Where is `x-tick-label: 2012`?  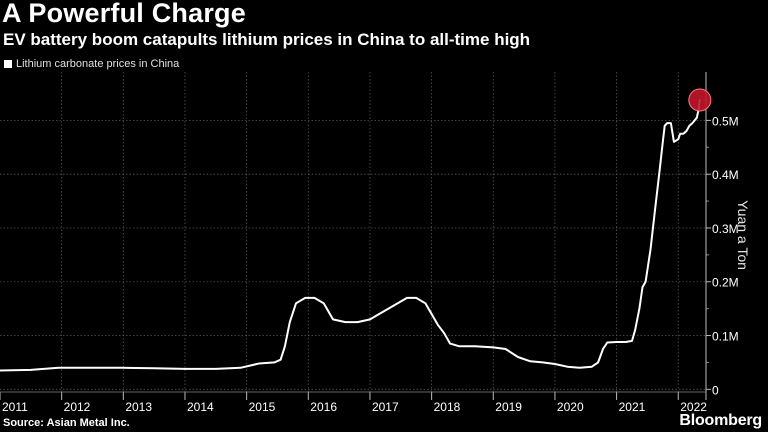
x-tick-label: 2012 is located at coordinates (77, 407).